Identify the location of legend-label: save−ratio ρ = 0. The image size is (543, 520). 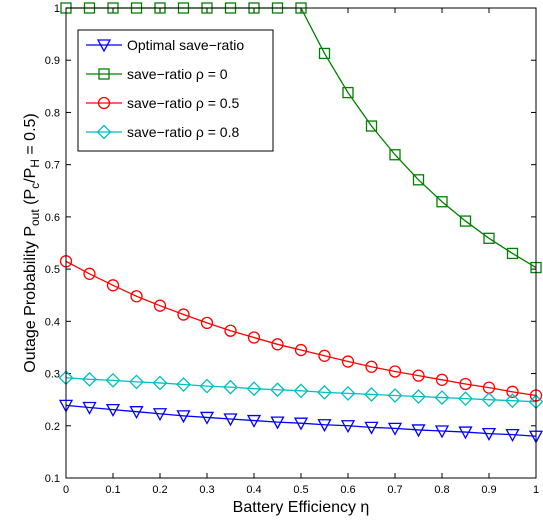
(177, 74).